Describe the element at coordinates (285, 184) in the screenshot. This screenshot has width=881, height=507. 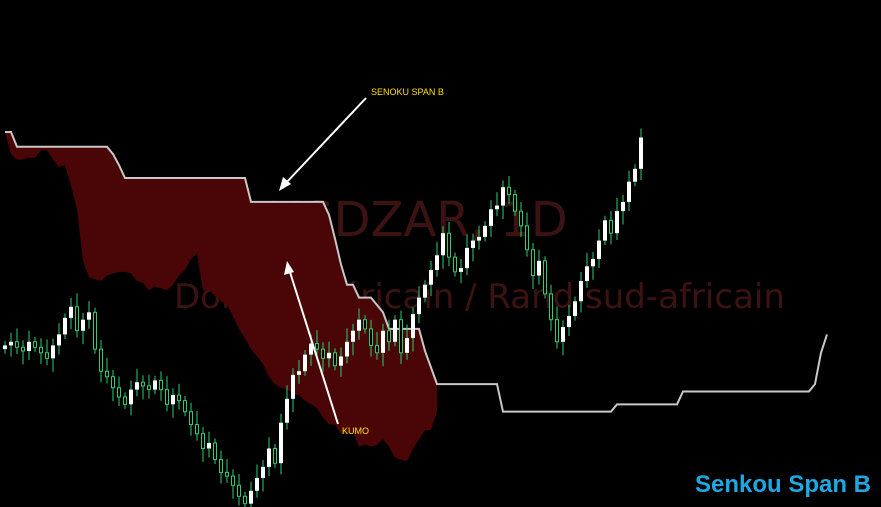
I see `span-b-arrow-head` at that location.